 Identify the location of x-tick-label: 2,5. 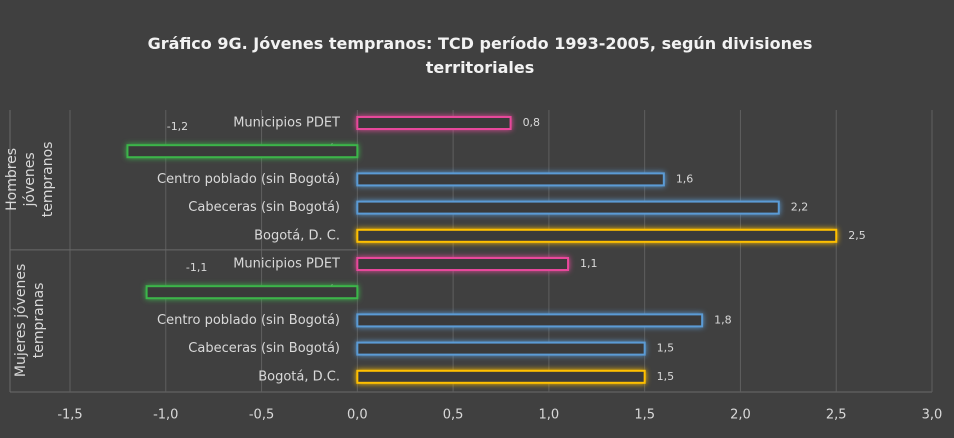
(836, 415).